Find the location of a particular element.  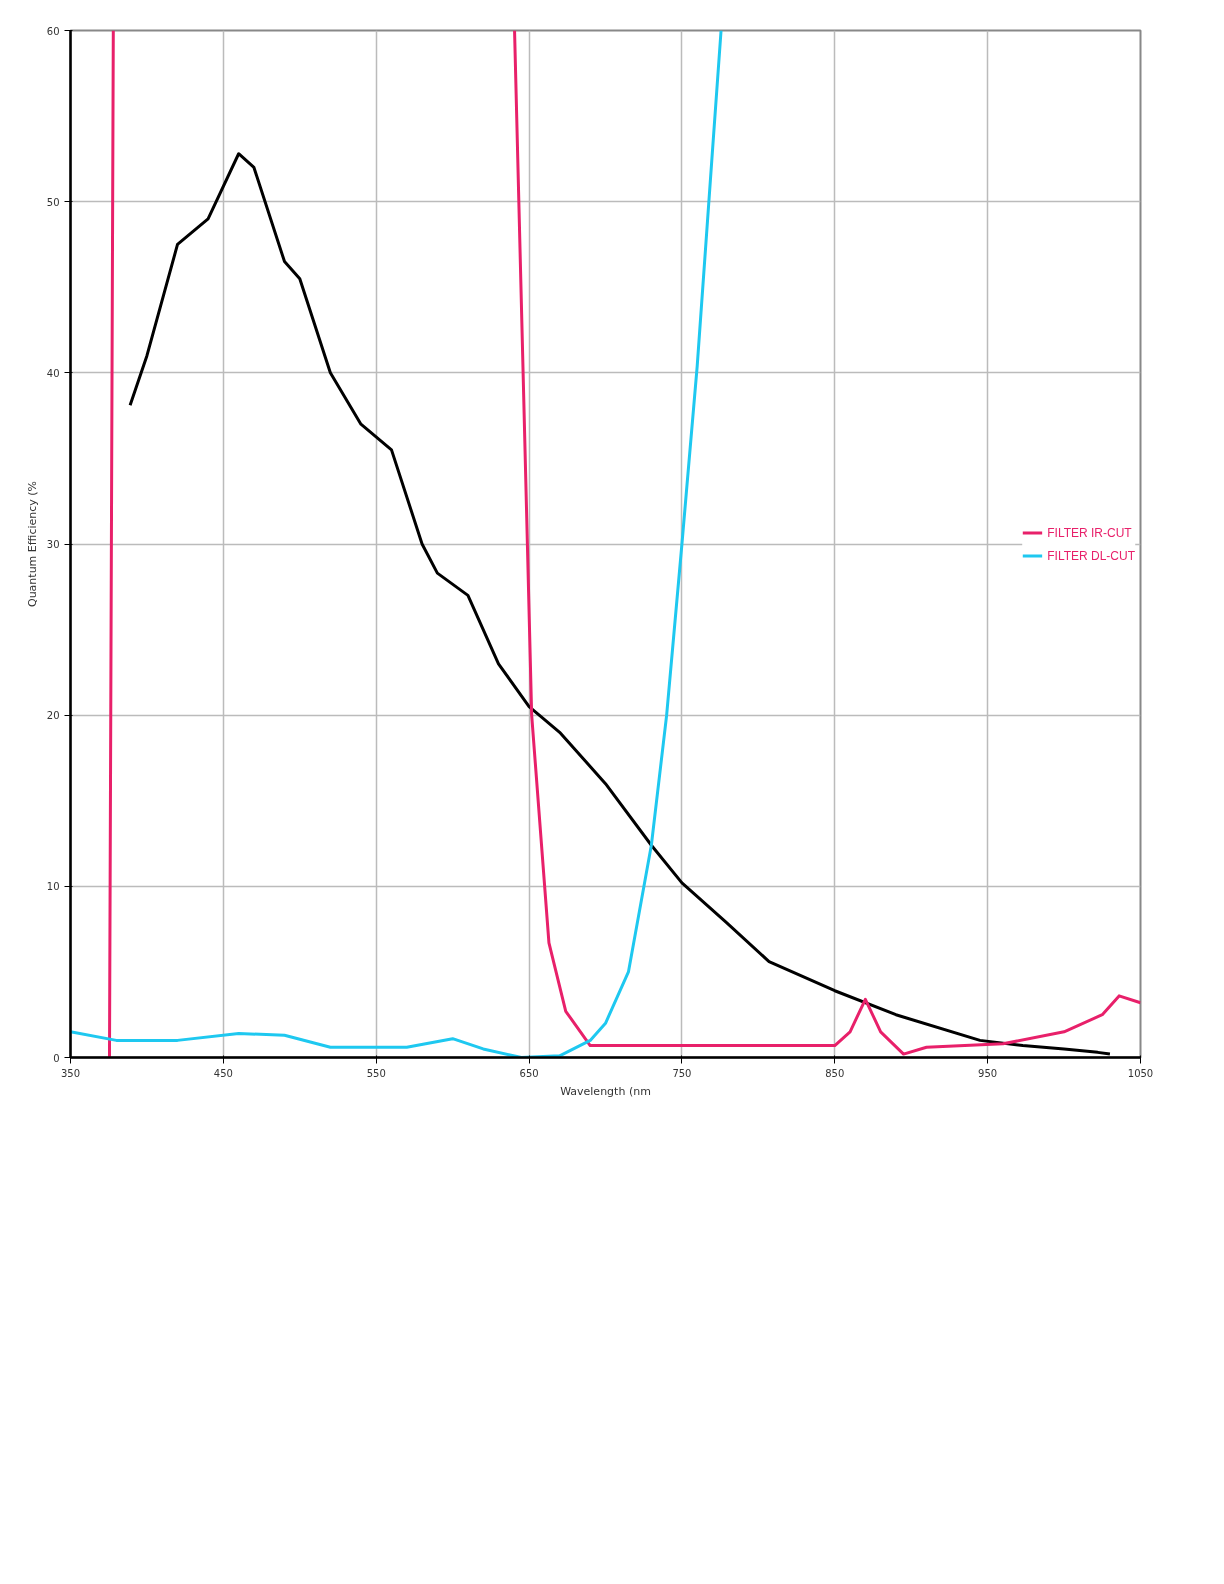

x-tick-label: 450 is located at coordinates (223, 1073).